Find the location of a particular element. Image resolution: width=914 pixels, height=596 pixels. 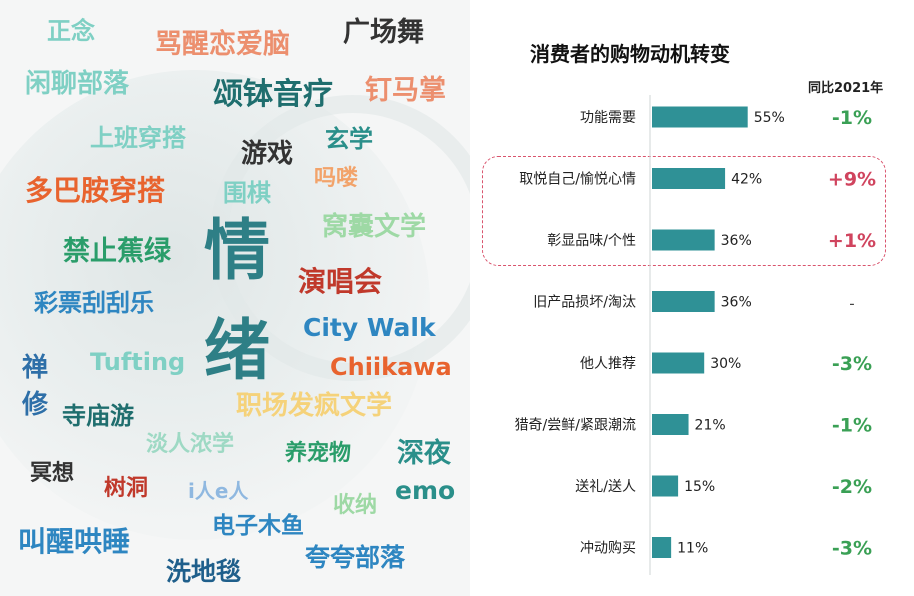

yoy-change-label: -2% is located at coordinates (852, 487).